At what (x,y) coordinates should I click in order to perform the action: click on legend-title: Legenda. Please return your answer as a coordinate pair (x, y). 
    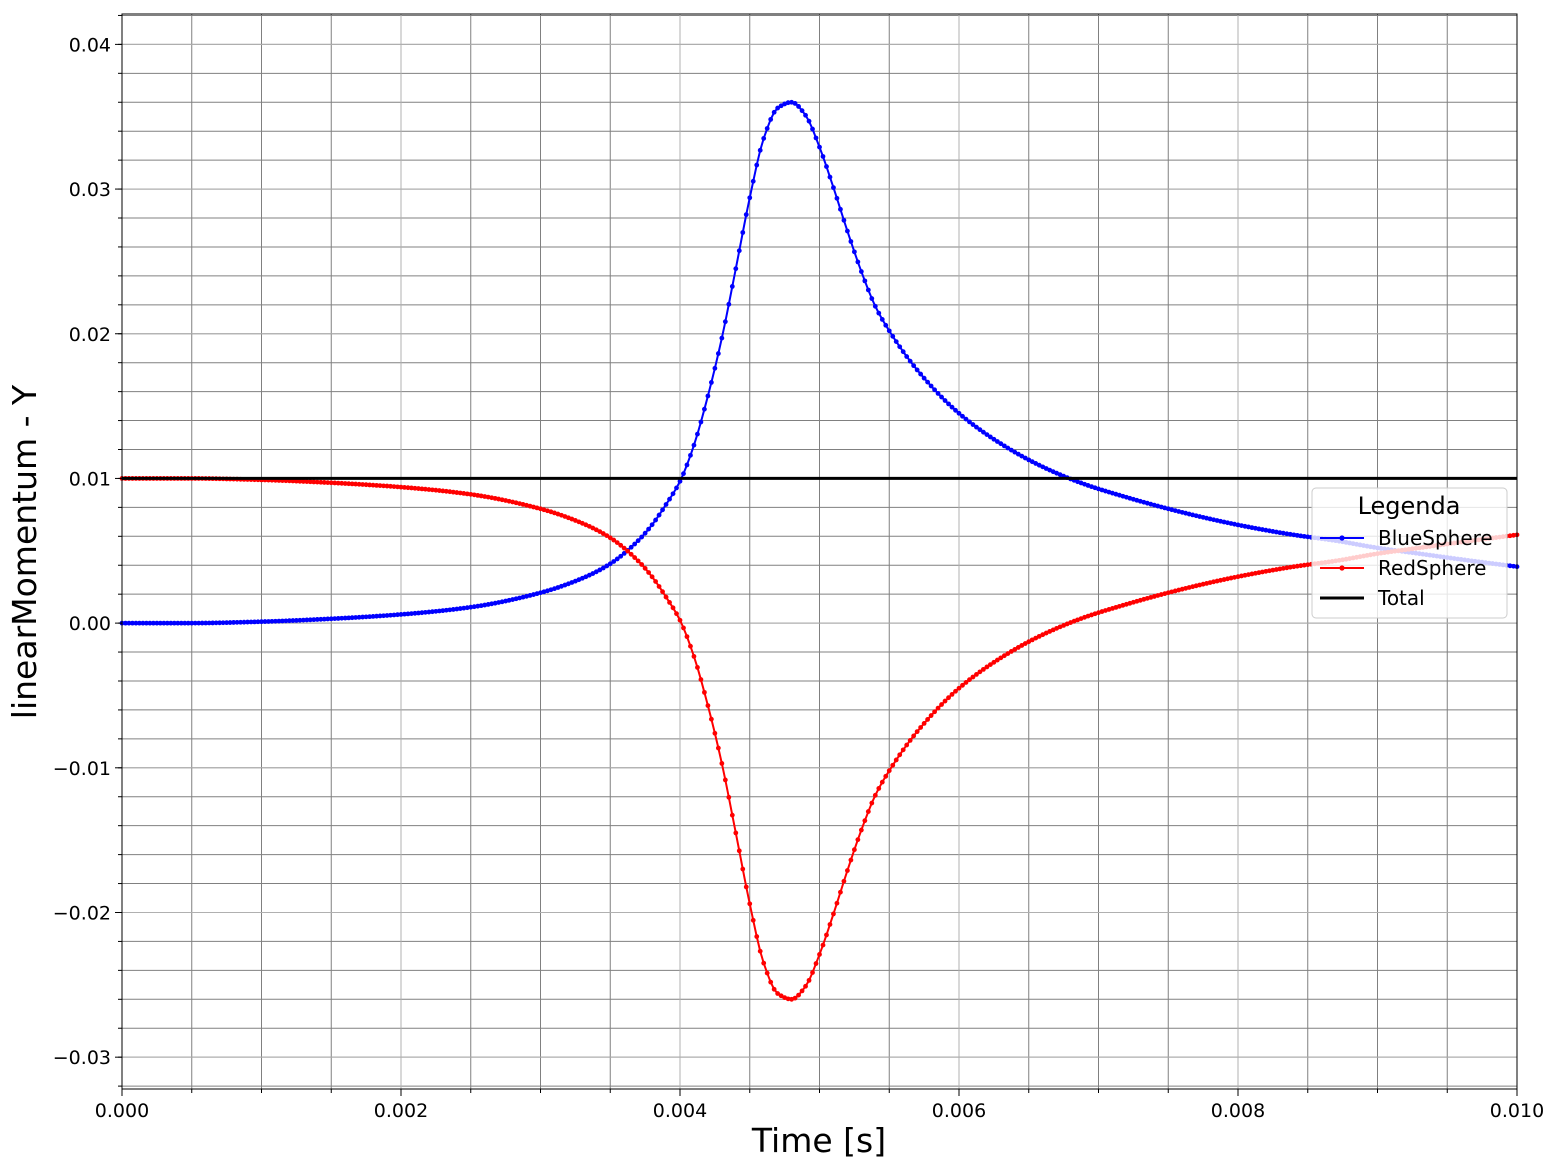
    Looking at the image, I should click on (1409, 506).